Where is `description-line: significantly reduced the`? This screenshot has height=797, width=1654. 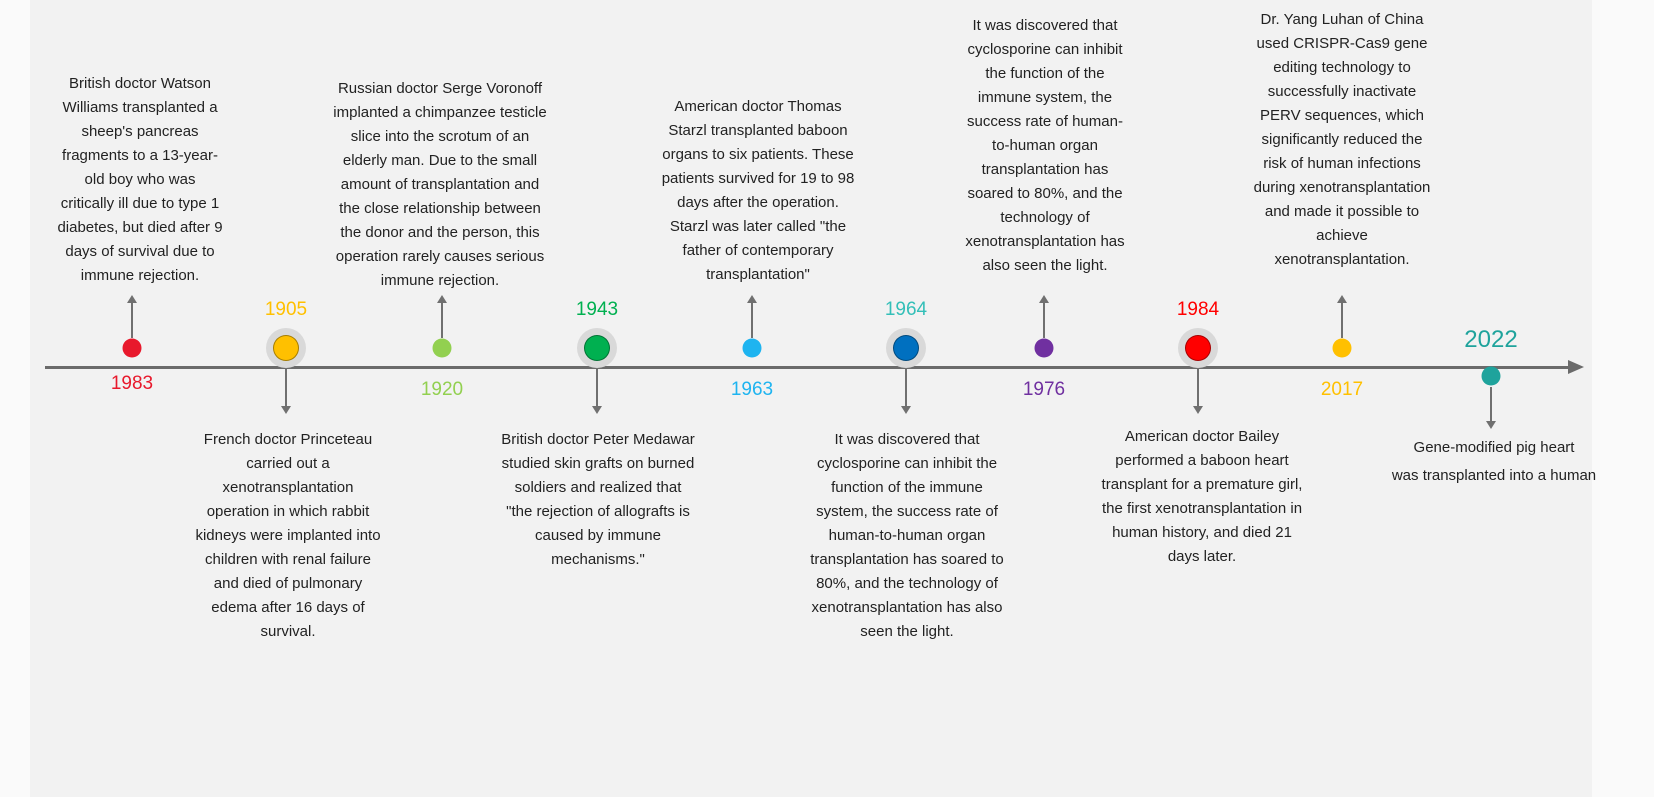 description-line: significantly reduced the is located at coordinates (1342, 139).